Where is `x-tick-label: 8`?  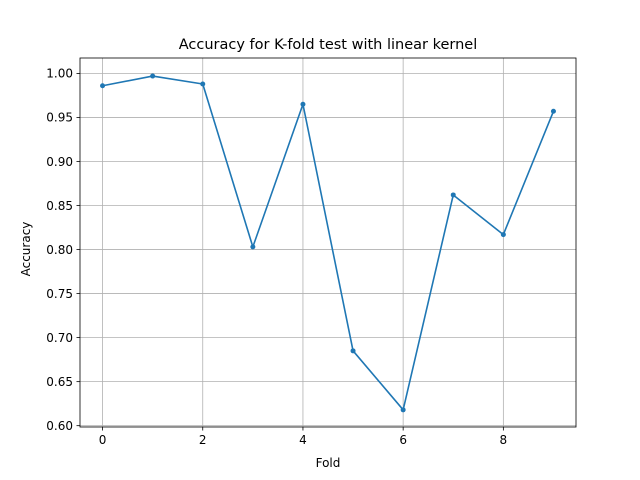 x-tick-label: 8 is located at coordinates (504, 440).